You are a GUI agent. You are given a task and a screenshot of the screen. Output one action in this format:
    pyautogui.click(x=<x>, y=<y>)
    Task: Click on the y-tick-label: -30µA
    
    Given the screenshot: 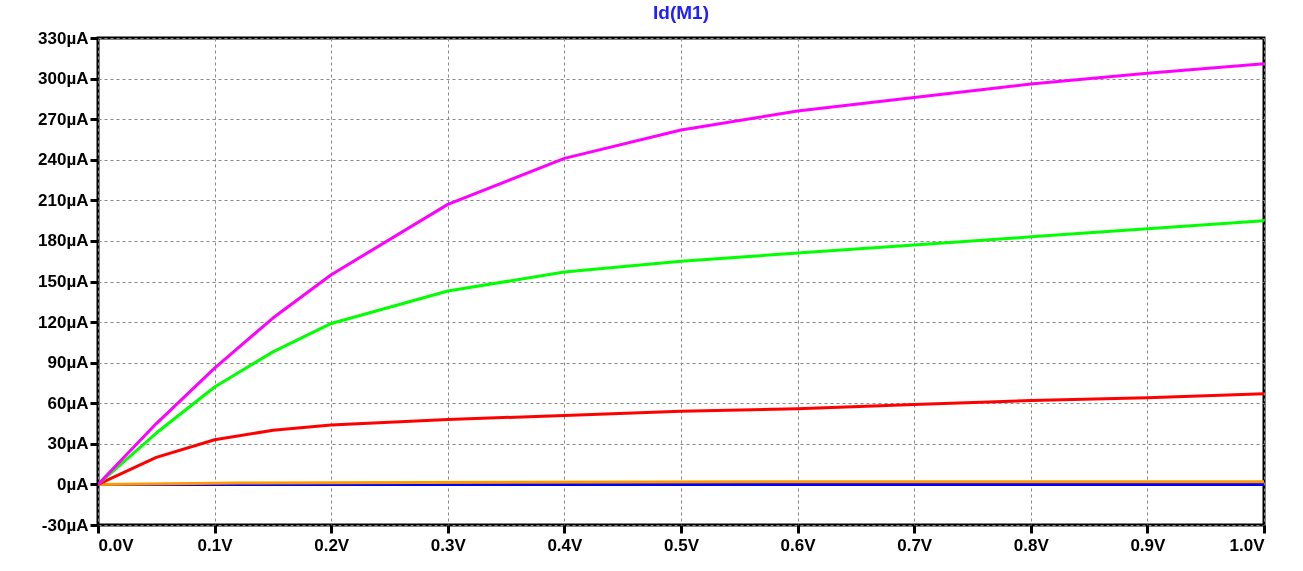 What is the action you would take?
    pyautogui.click(x=65, y=525)
    